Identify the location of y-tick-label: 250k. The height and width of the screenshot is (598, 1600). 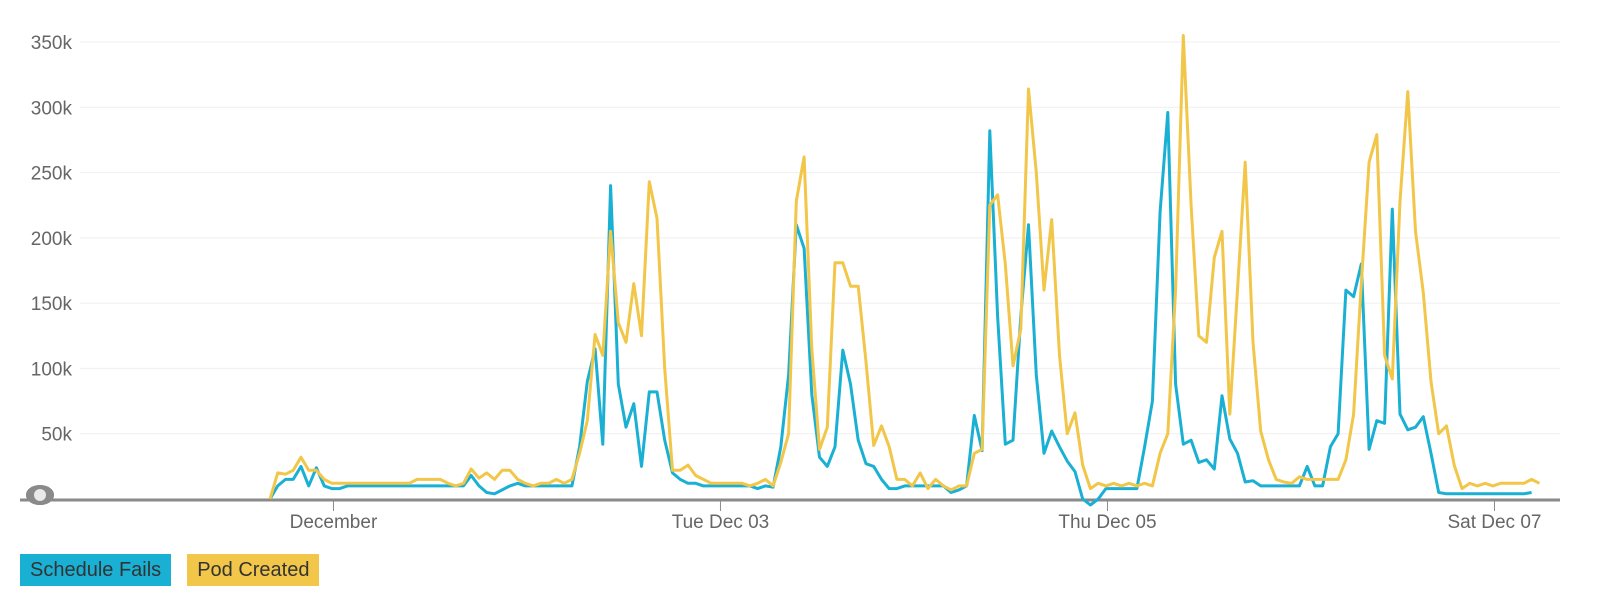
(52, 174).